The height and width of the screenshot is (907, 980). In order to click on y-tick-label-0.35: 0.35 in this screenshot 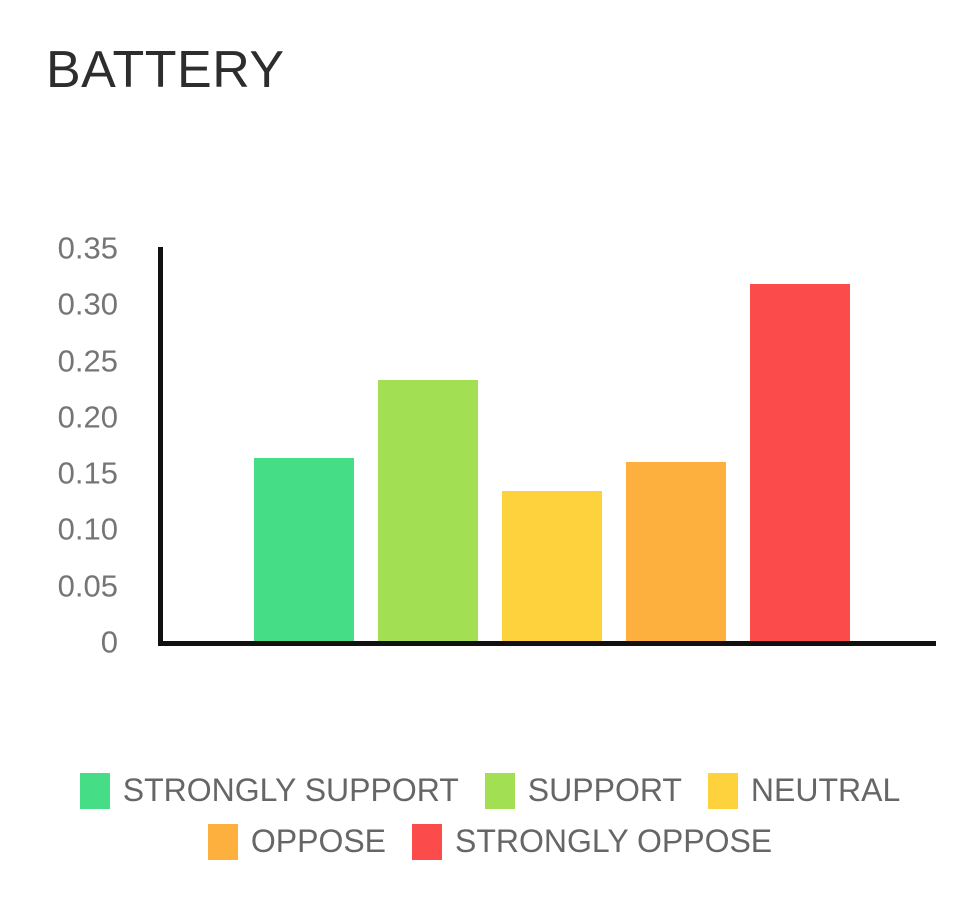, I will do `click(87, 248)`.